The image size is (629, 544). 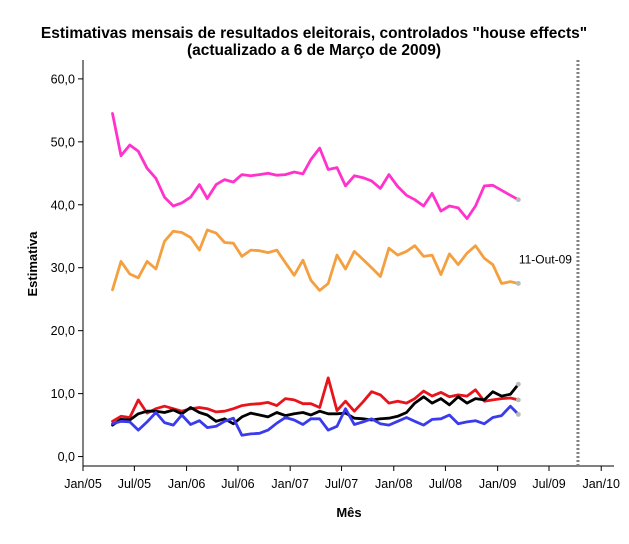 What do you see at coordinates (83, 484) in the screenshot?
I see `x-tick-label: Jan/05` at bounding box center [83, 484].